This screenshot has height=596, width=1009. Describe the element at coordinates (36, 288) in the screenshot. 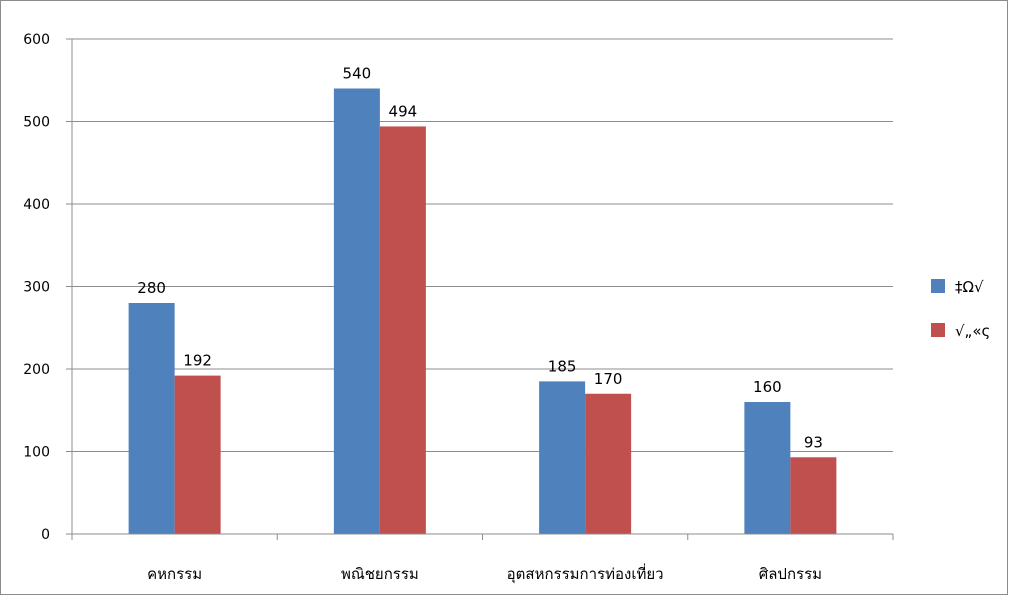

I see `y-tick-label: 300` at that location.